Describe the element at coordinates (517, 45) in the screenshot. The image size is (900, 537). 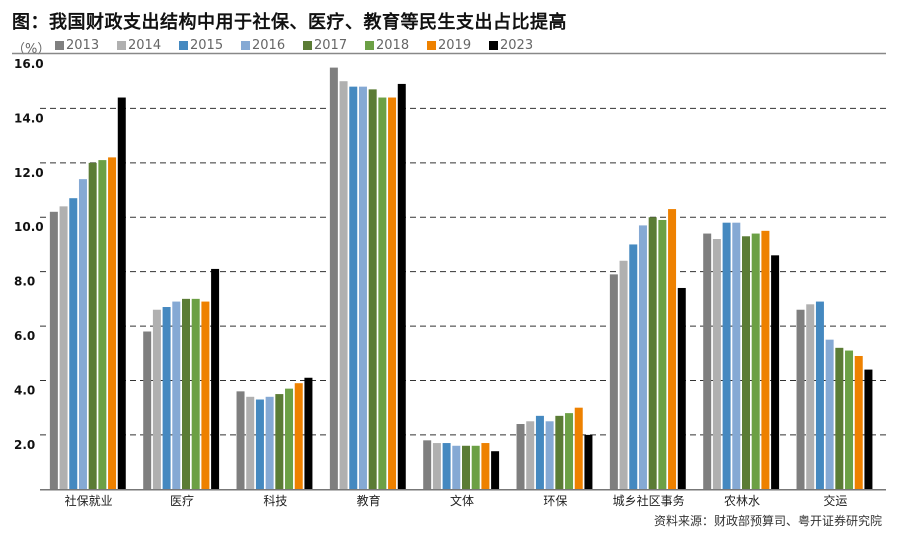
I see `legend-label: 2023` at that location.